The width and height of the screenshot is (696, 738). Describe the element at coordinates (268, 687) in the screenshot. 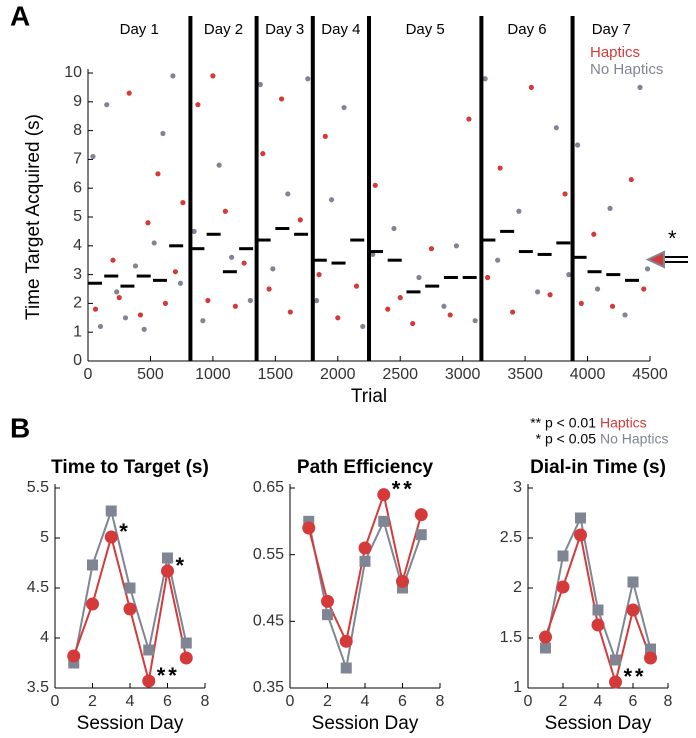

I see `y-tick-label: 0.35` at that location.